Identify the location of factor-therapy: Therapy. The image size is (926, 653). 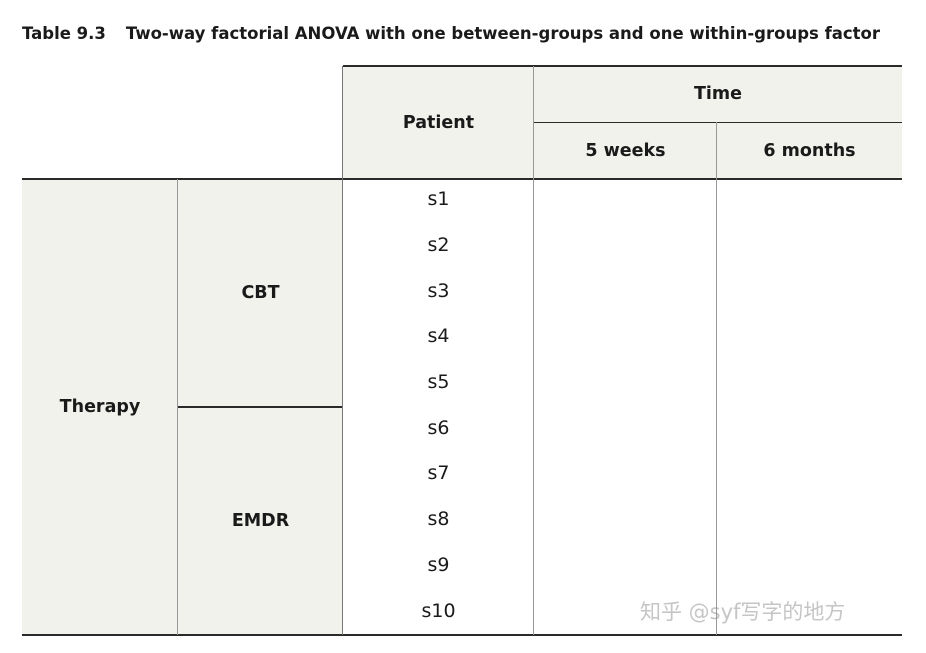
(100, 407).